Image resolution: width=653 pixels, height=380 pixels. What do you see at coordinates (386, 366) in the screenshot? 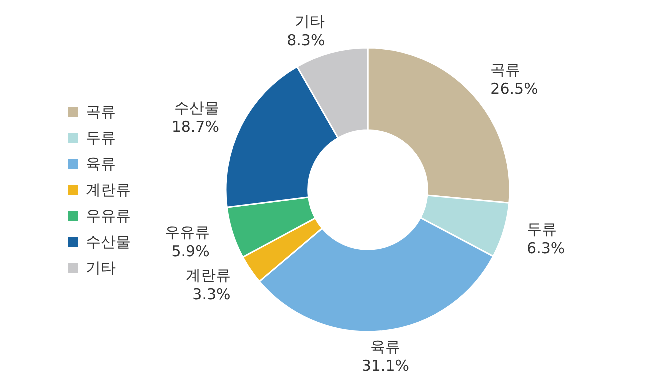
I see `data-label: 31.1%` at bounding box center [386, 366].